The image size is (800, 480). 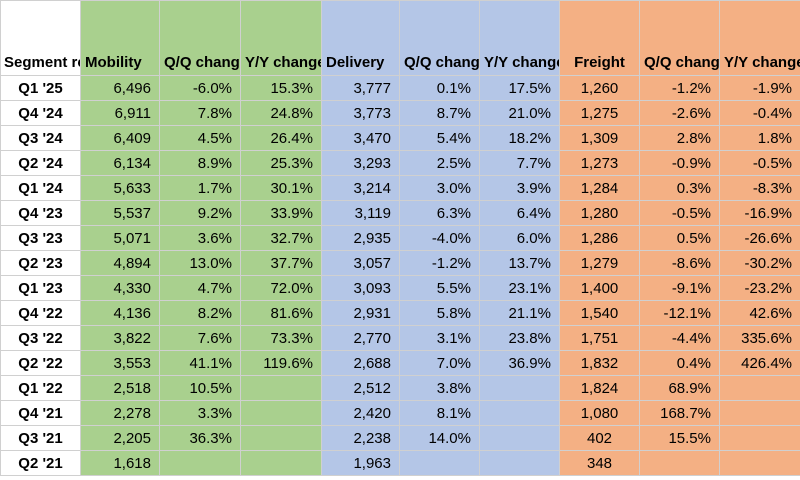 I want to click on row-label-header: Segment revenue (in $M), so click(x=40, y=38).